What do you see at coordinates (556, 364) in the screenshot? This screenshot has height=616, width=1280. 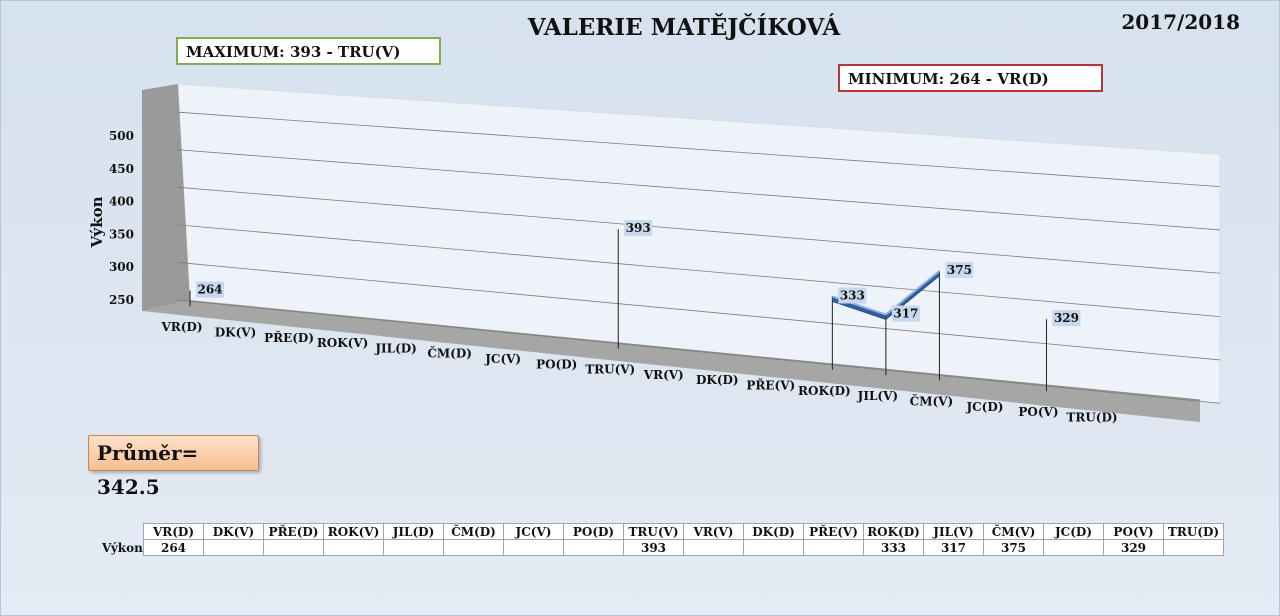 I see `x-tick-label: PO(D)` at bounding box center [556, 364].